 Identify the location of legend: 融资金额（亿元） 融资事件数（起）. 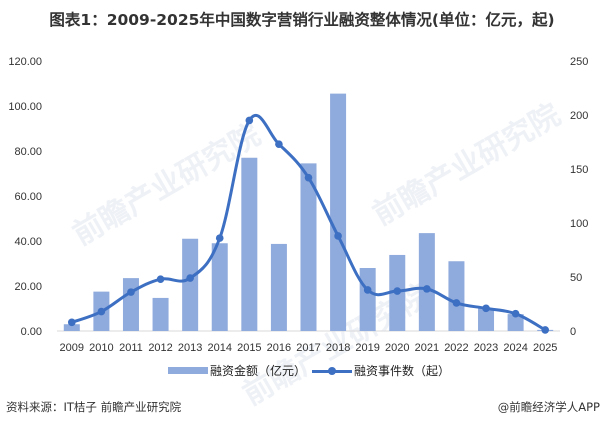
(302, 371).